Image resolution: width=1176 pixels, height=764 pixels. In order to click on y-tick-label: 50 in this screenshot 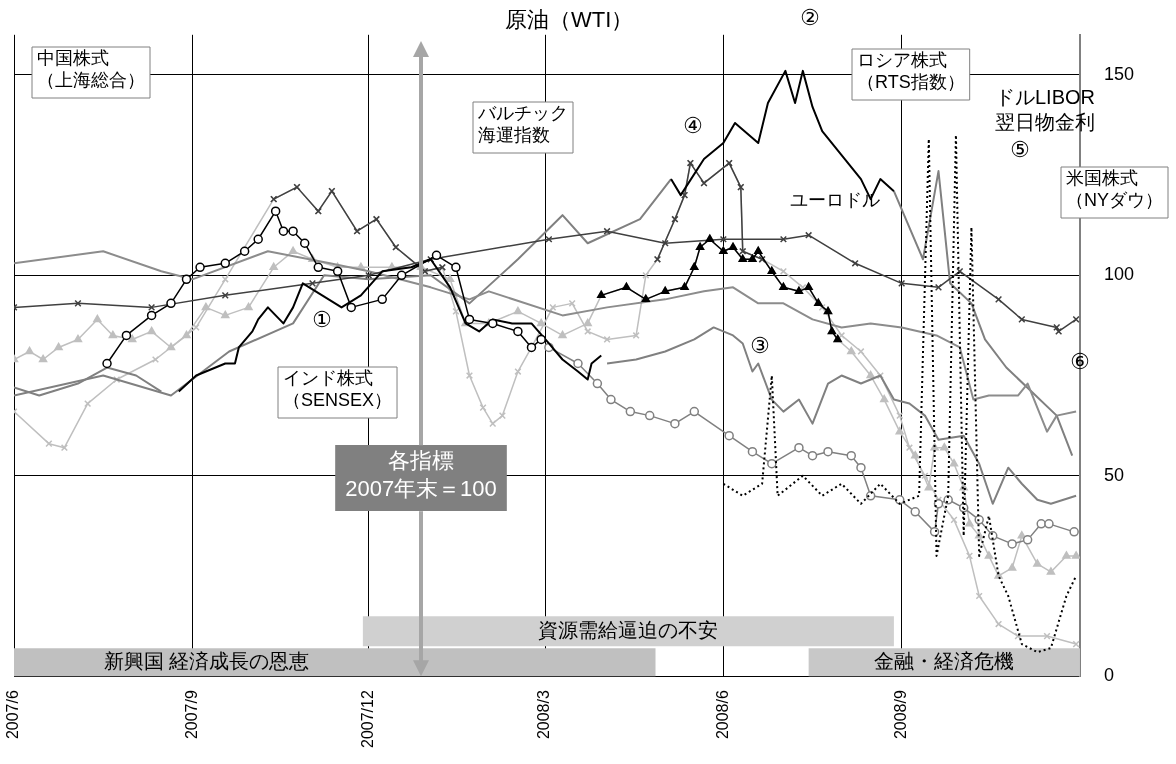, I will do `click(1113, 474)`.